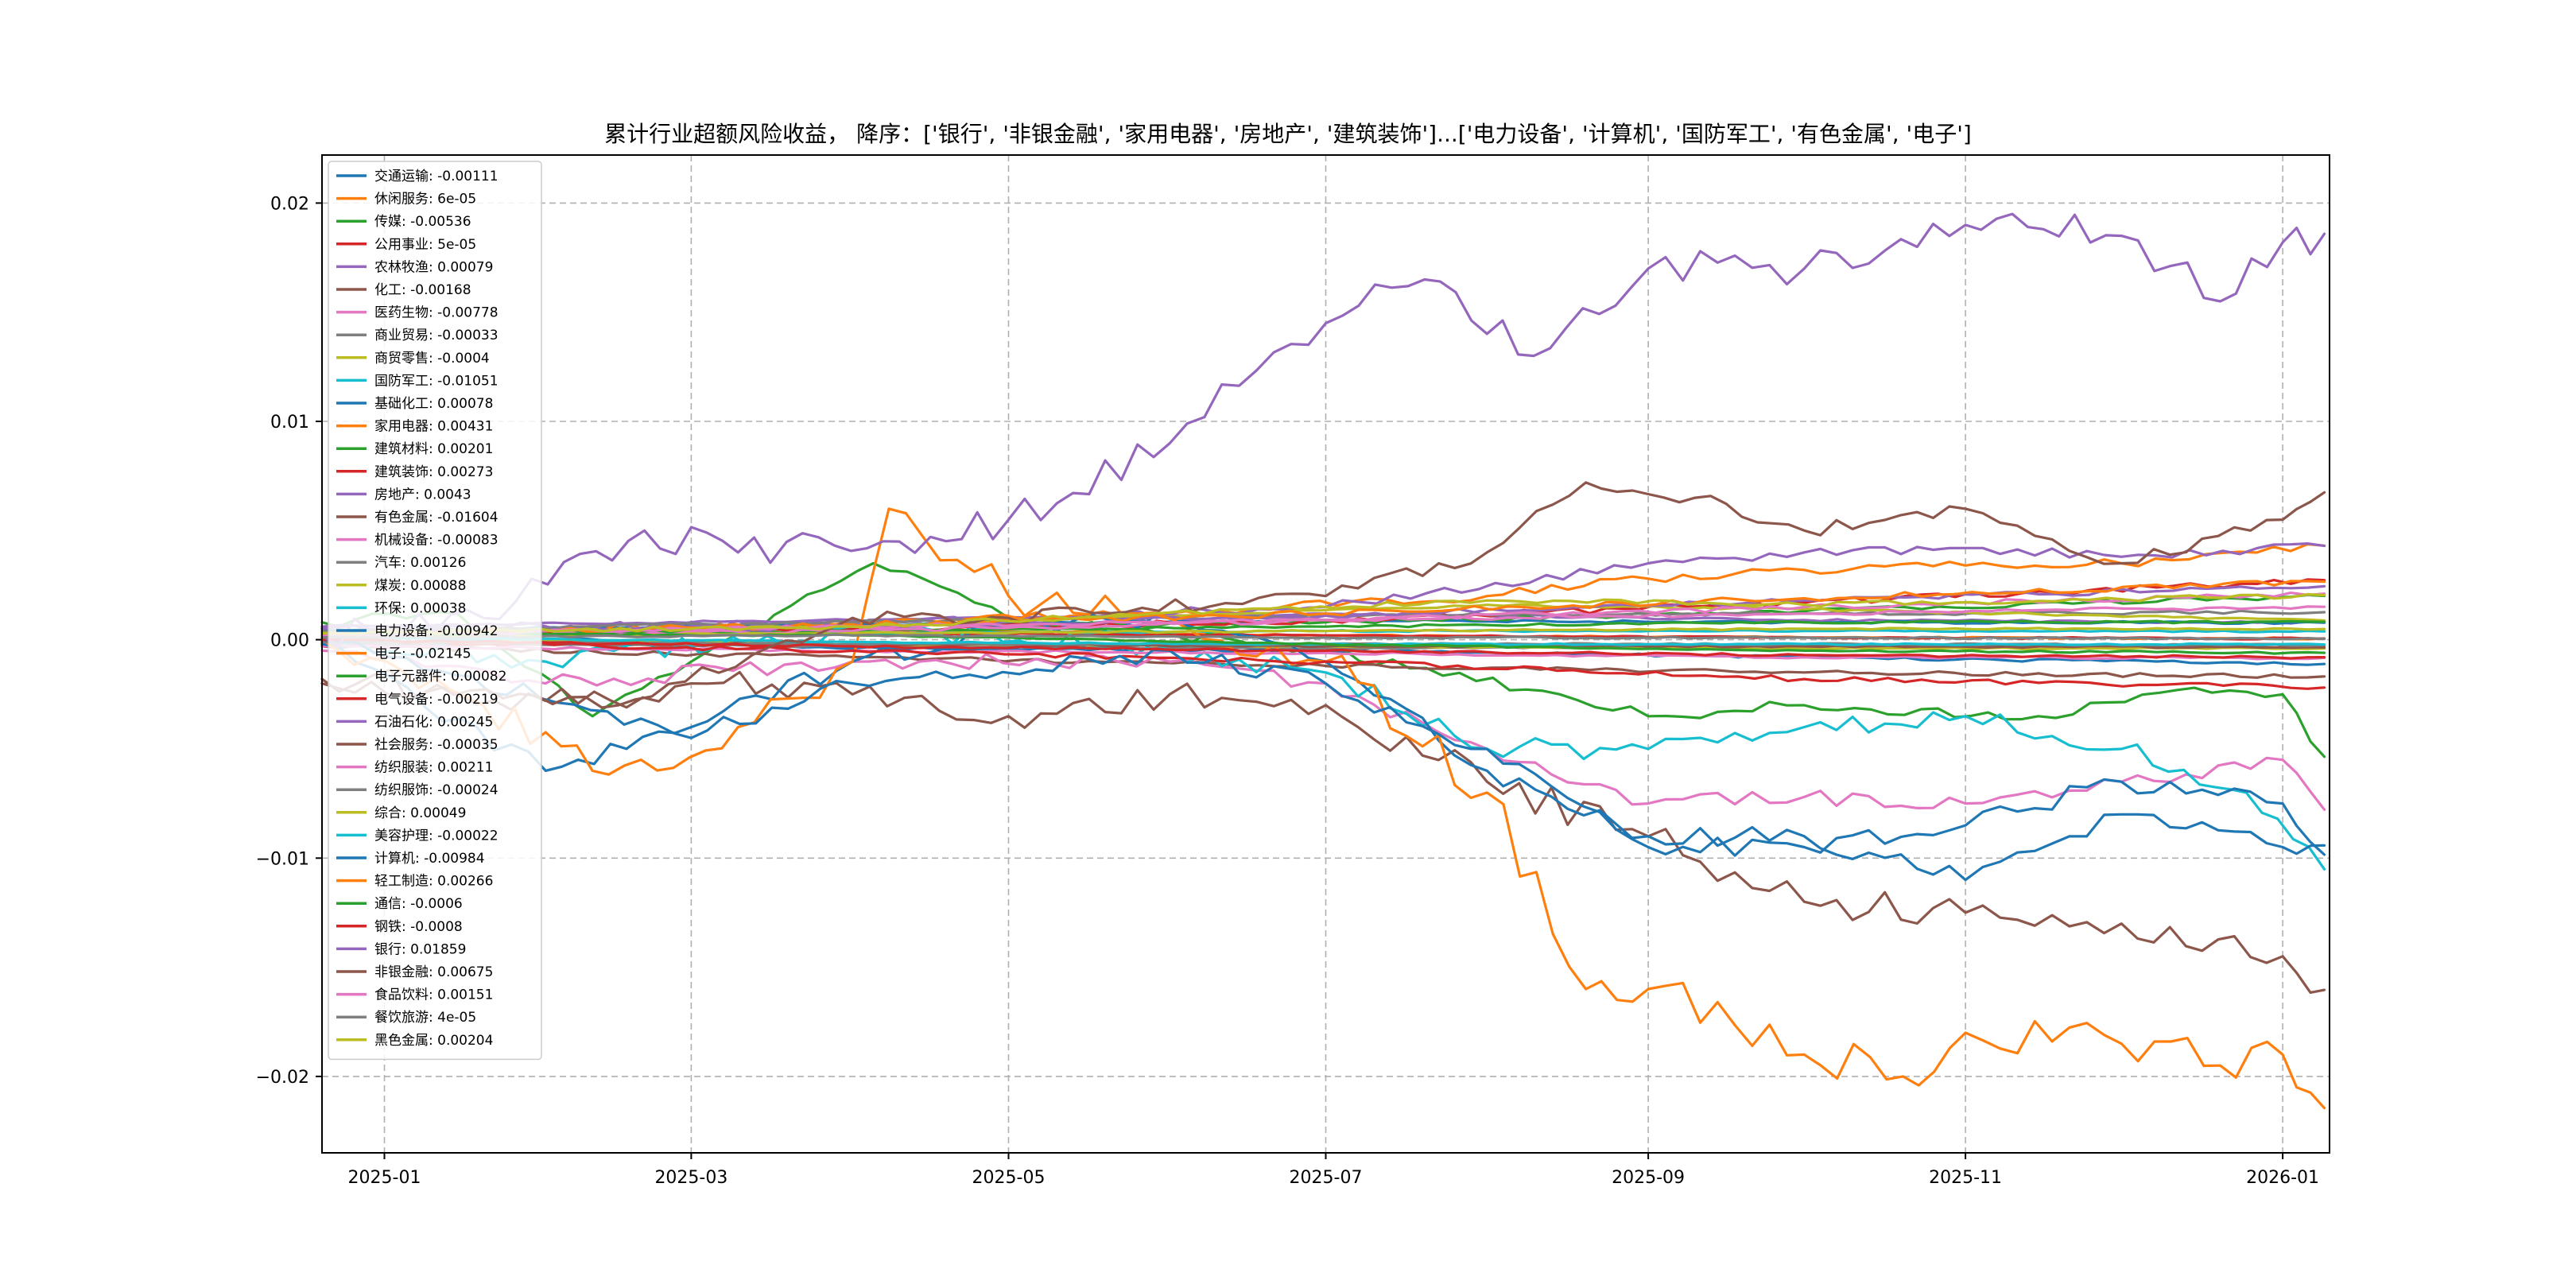  What do you see at coordinates (290, 641) in the screenshot?
I see `y-tick-label-2: 0.00` at bounding box center [290, 641].